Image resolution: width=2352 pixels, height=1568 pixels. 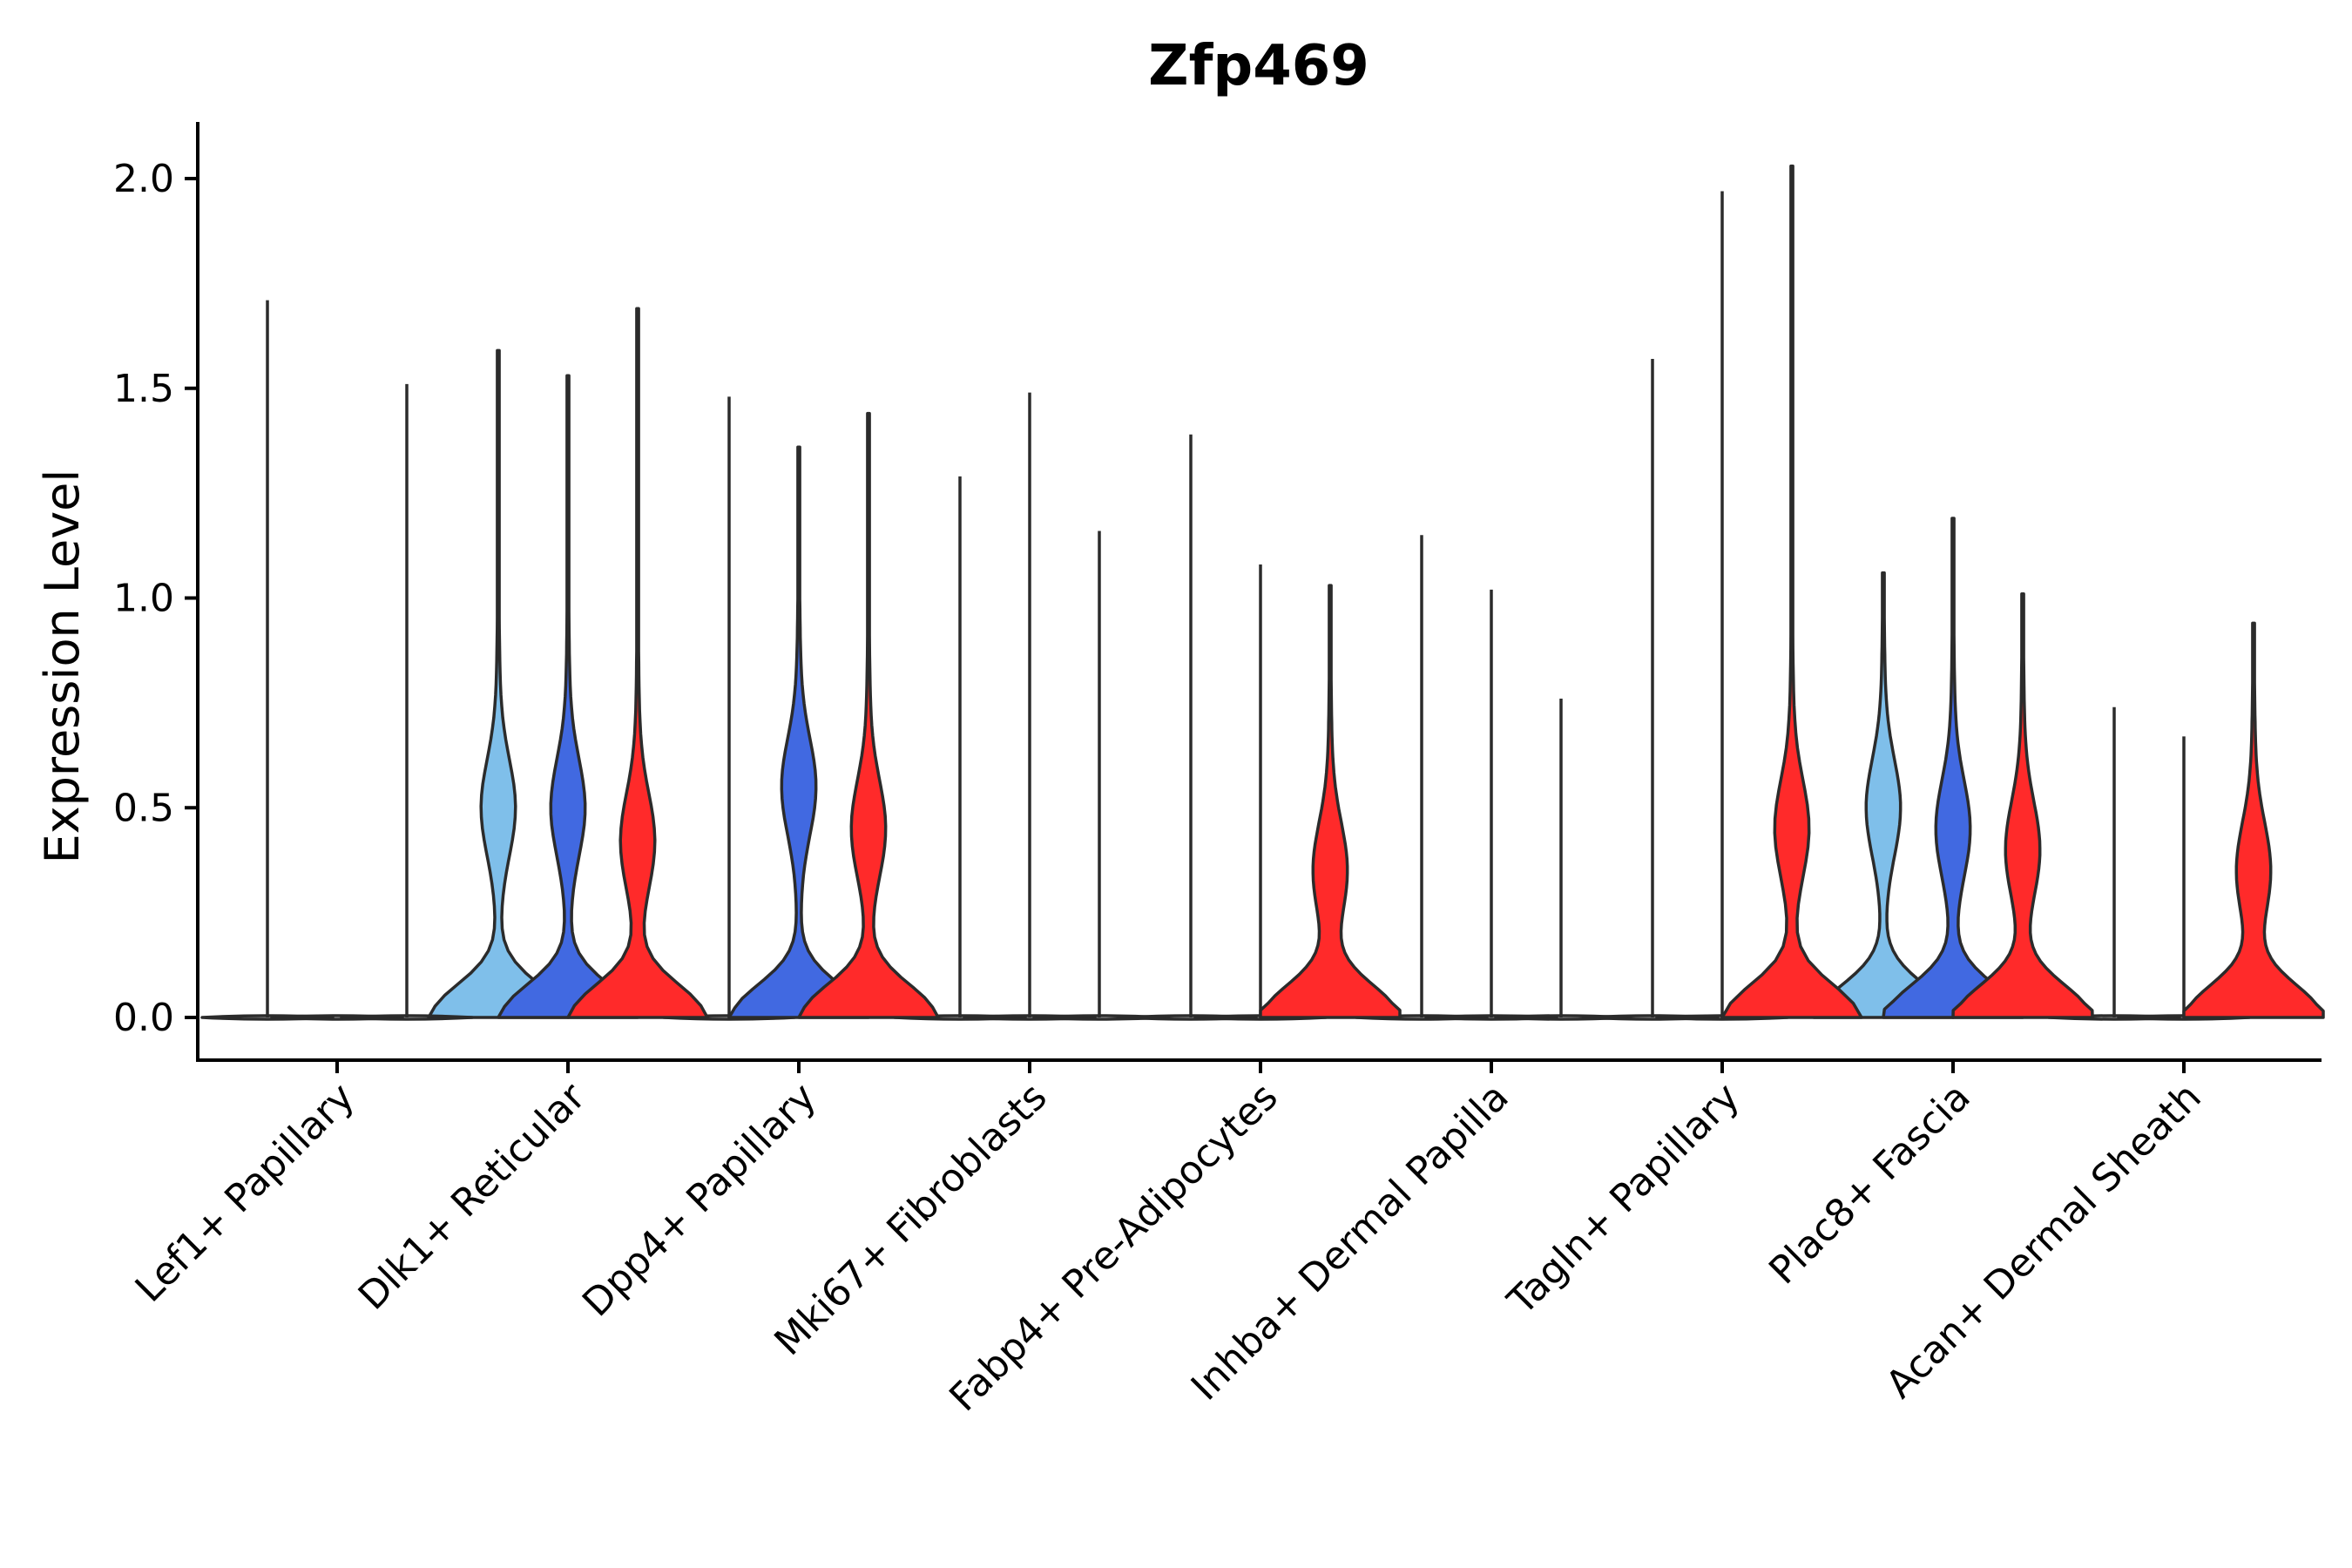 I want to click on x-tick-label: Lef1+ Papillary, so click(x=245, y=1193).